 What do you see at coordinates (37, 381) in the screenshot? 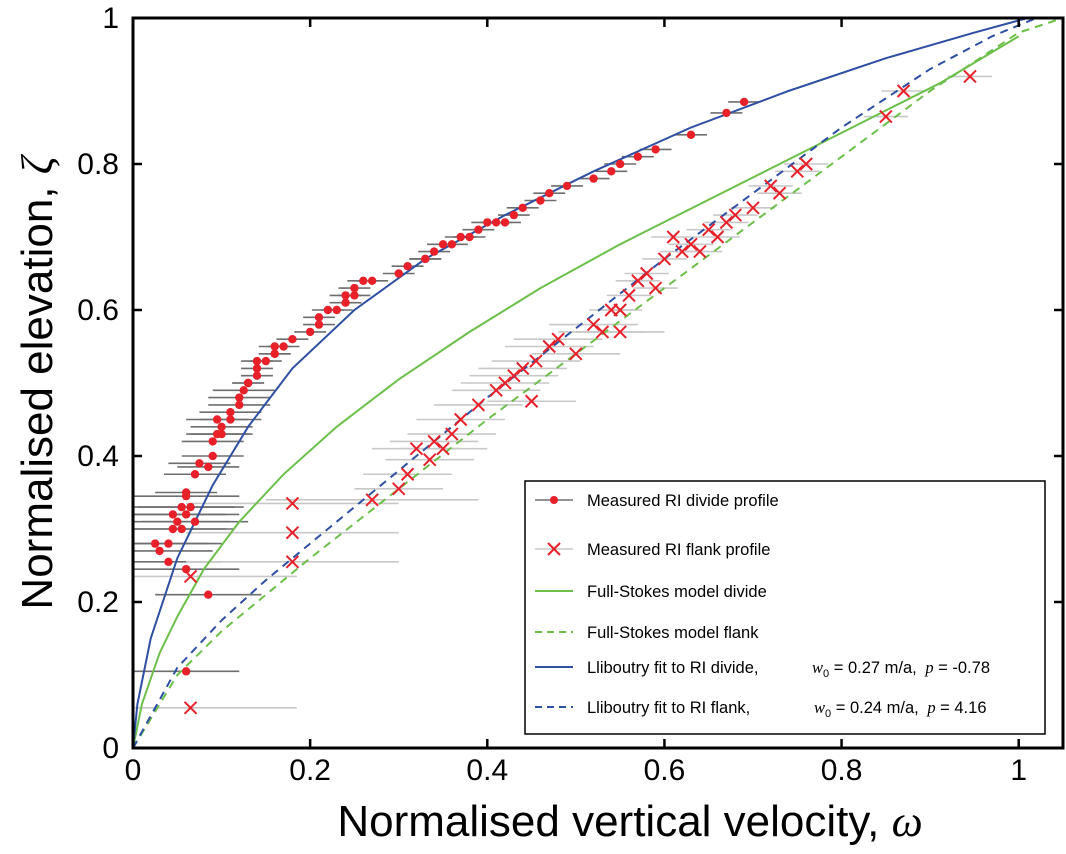
I see `y-axis-title: Normalised elevation, ζ` at bounding box center [37, 381].